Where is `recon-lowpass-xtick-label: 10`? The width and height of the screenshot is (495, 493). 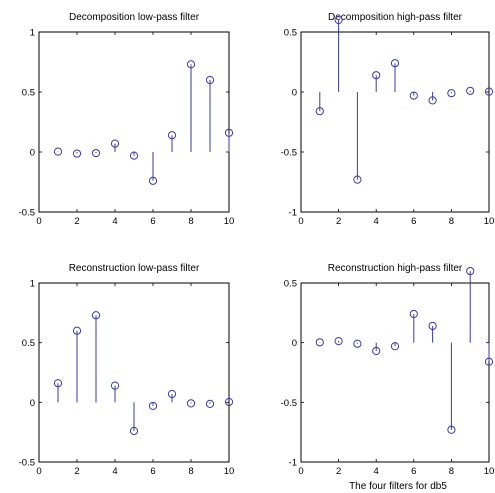 recon-lowpass-xtick-label: 10 is located at coordinates (229, 471).